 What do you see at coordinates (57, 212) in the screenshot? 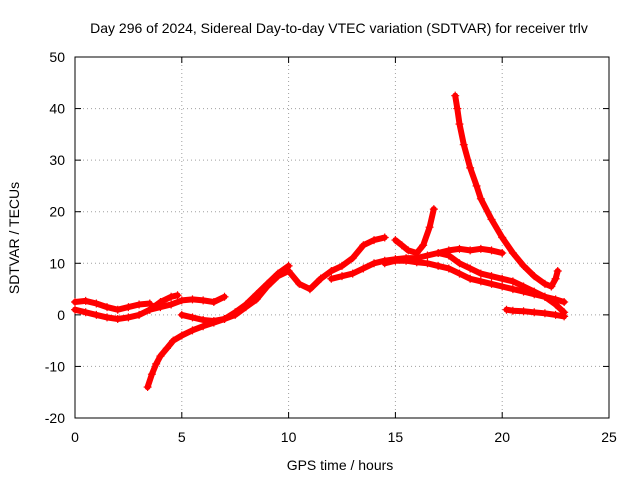
I see `y-tick-label: 20` at bounding box center [57, 212].